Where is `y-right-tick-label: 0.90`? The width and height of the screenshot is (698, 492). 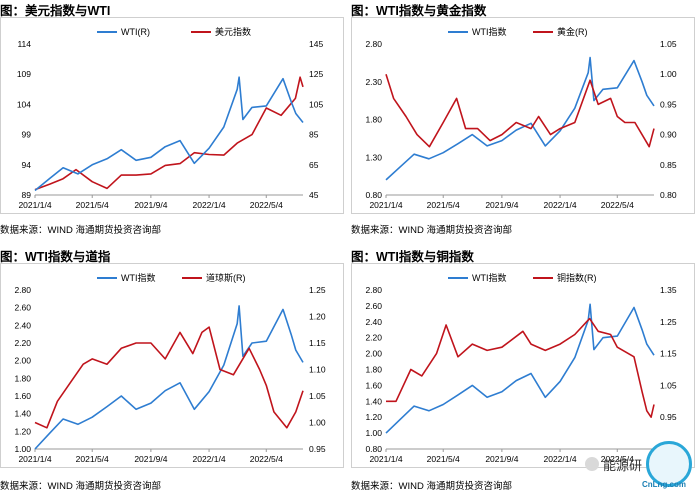 y-right-tick-label: 0.90 is located at coordinates (668, 135).